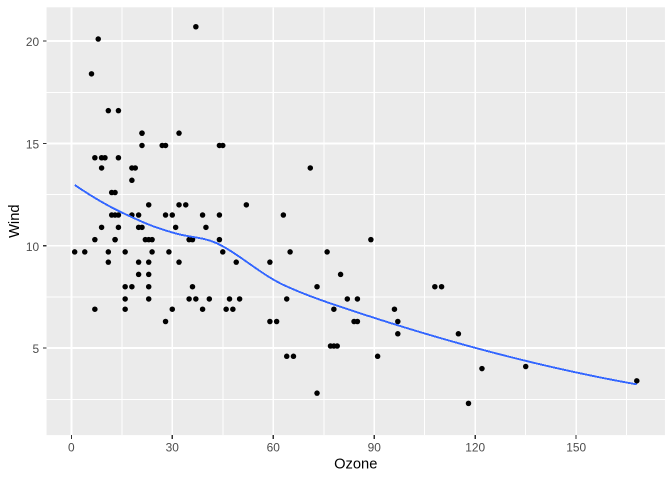  I want to click on svg-text: 10, so click(33, 247).